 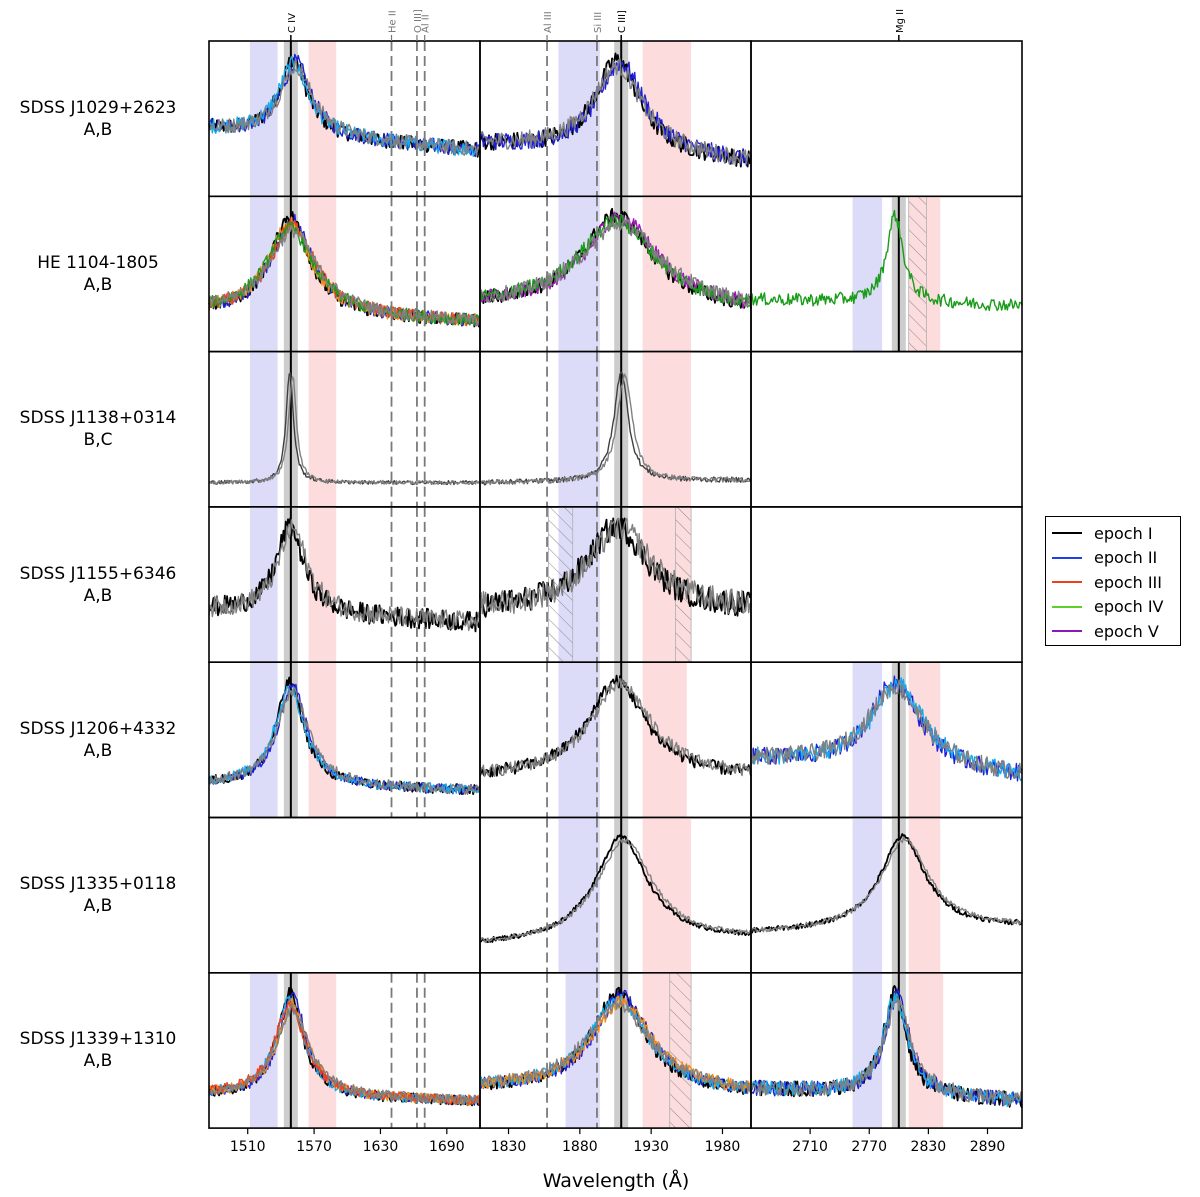 I want to click on object-name: HE 1104-1805, so click(x=98, y=262).